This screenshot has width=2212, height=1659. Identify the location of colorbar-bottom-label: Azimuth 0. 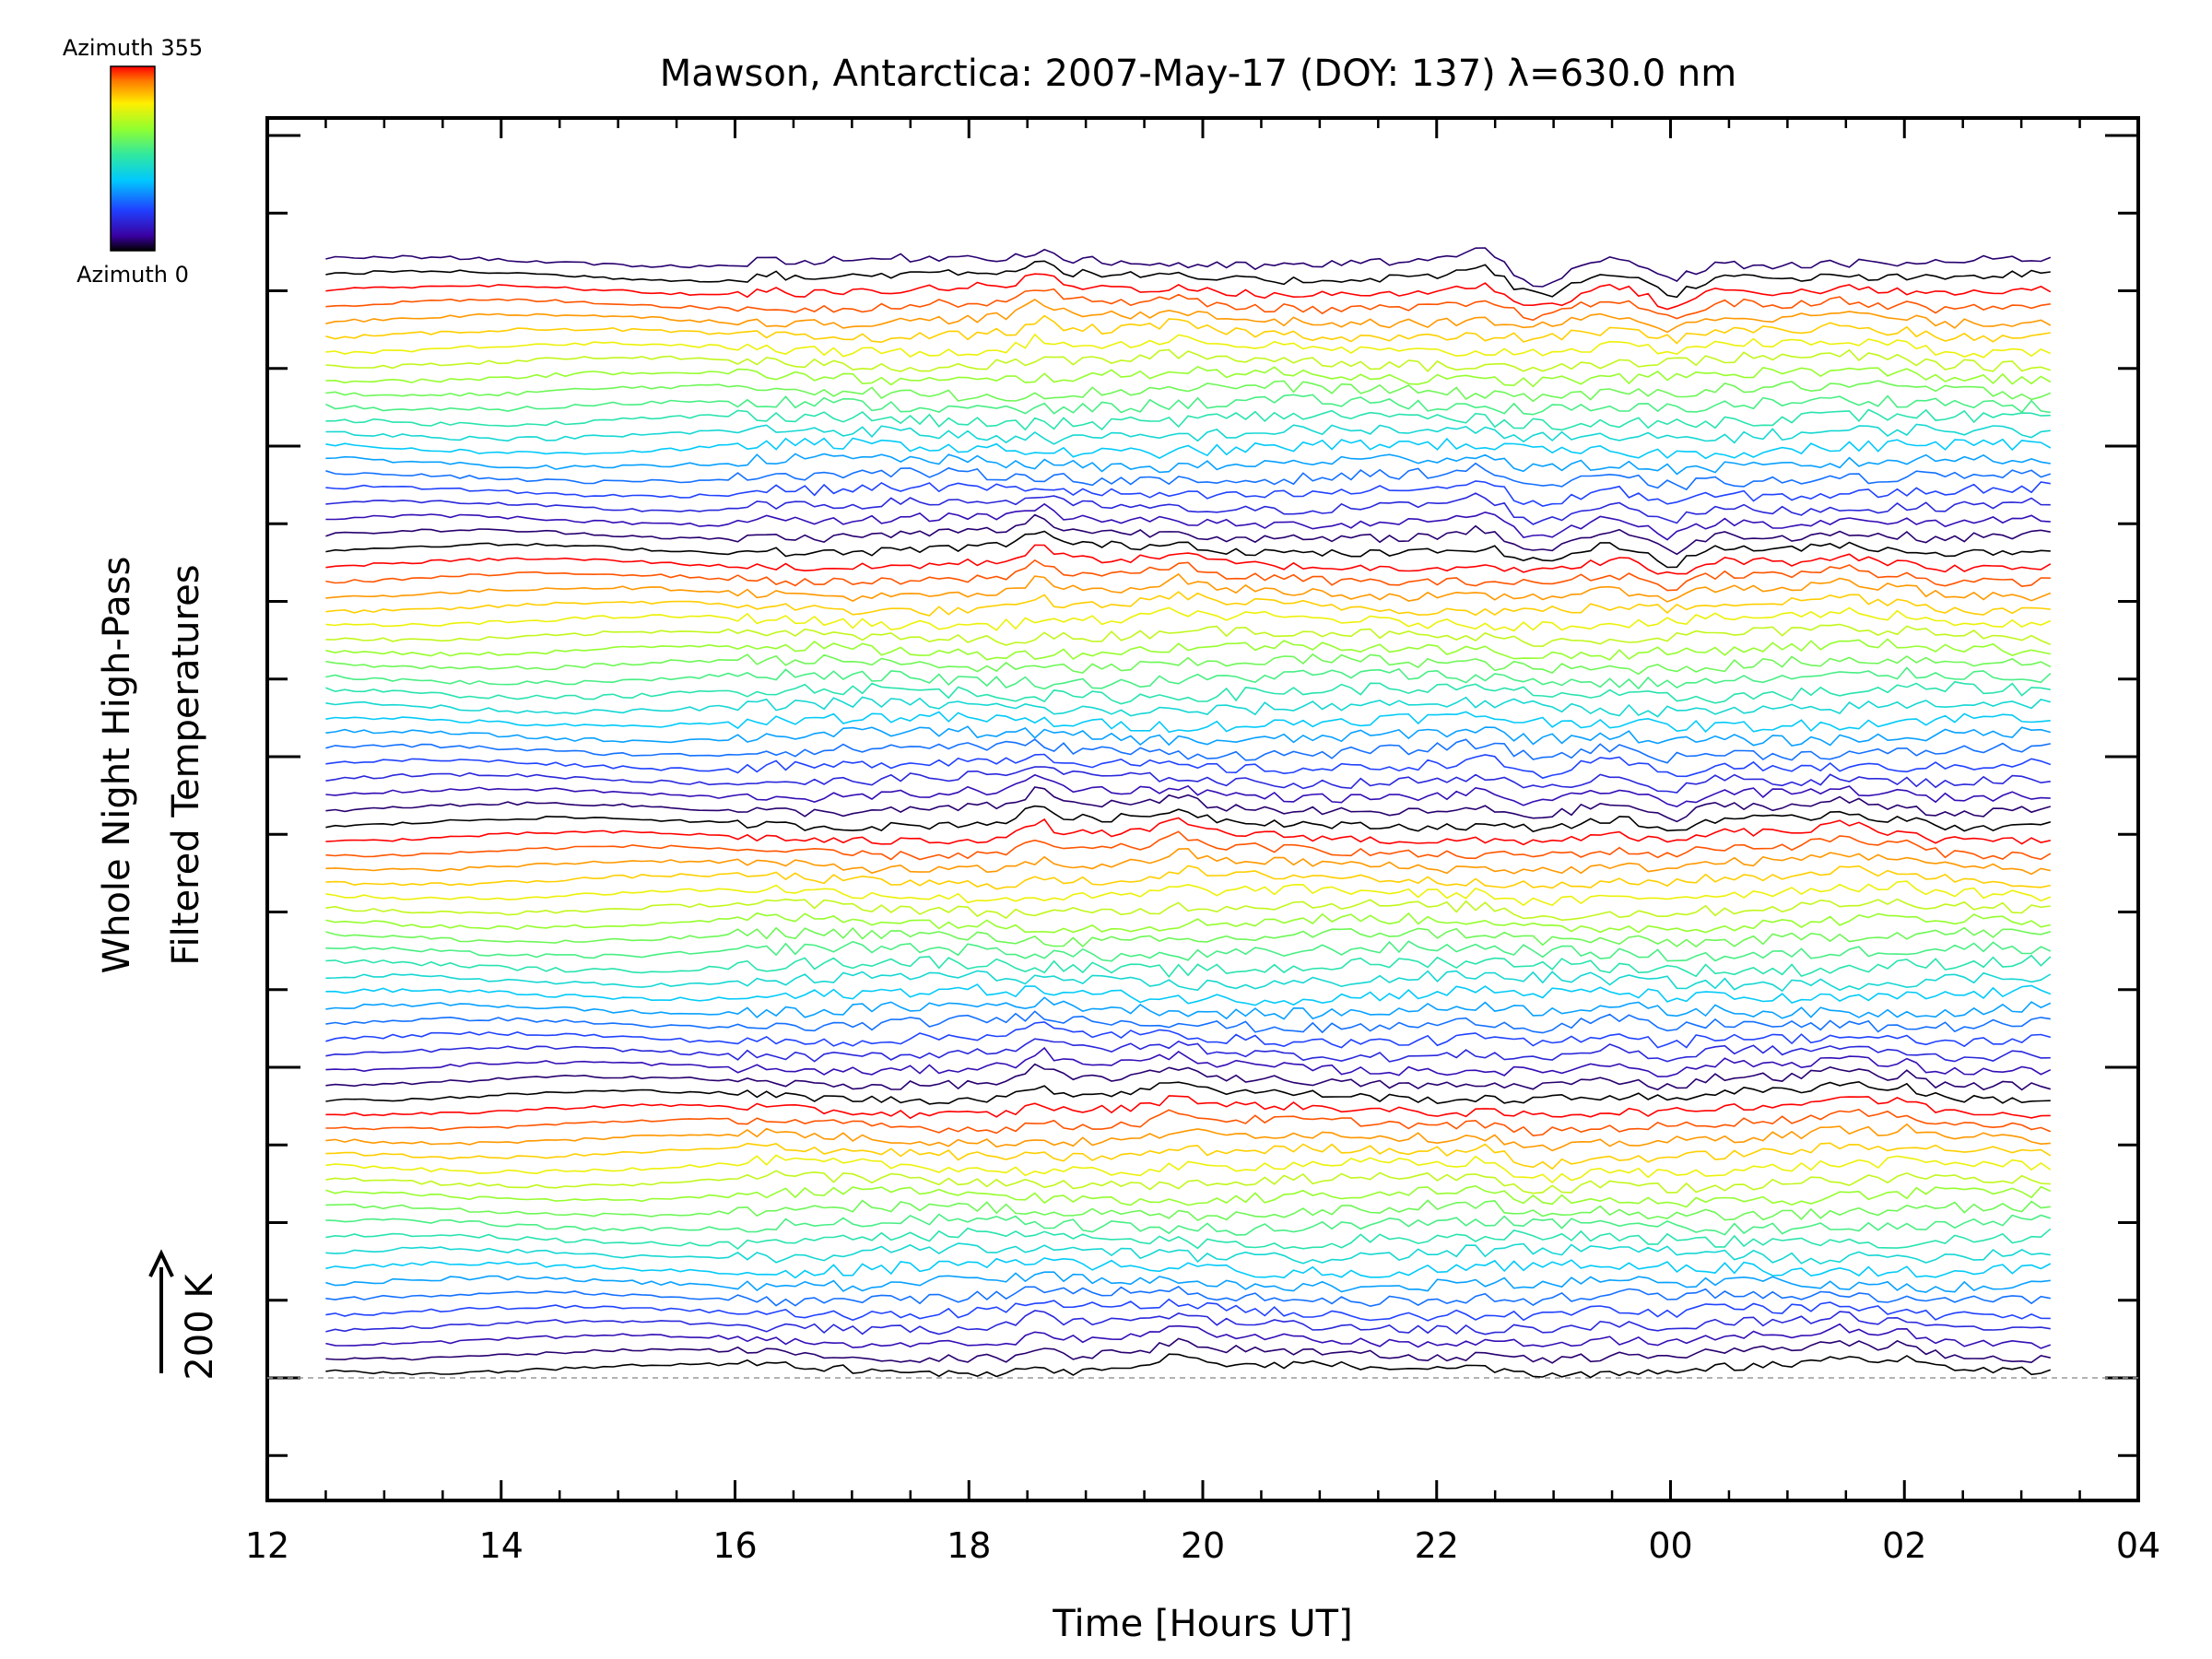
(132, 275).